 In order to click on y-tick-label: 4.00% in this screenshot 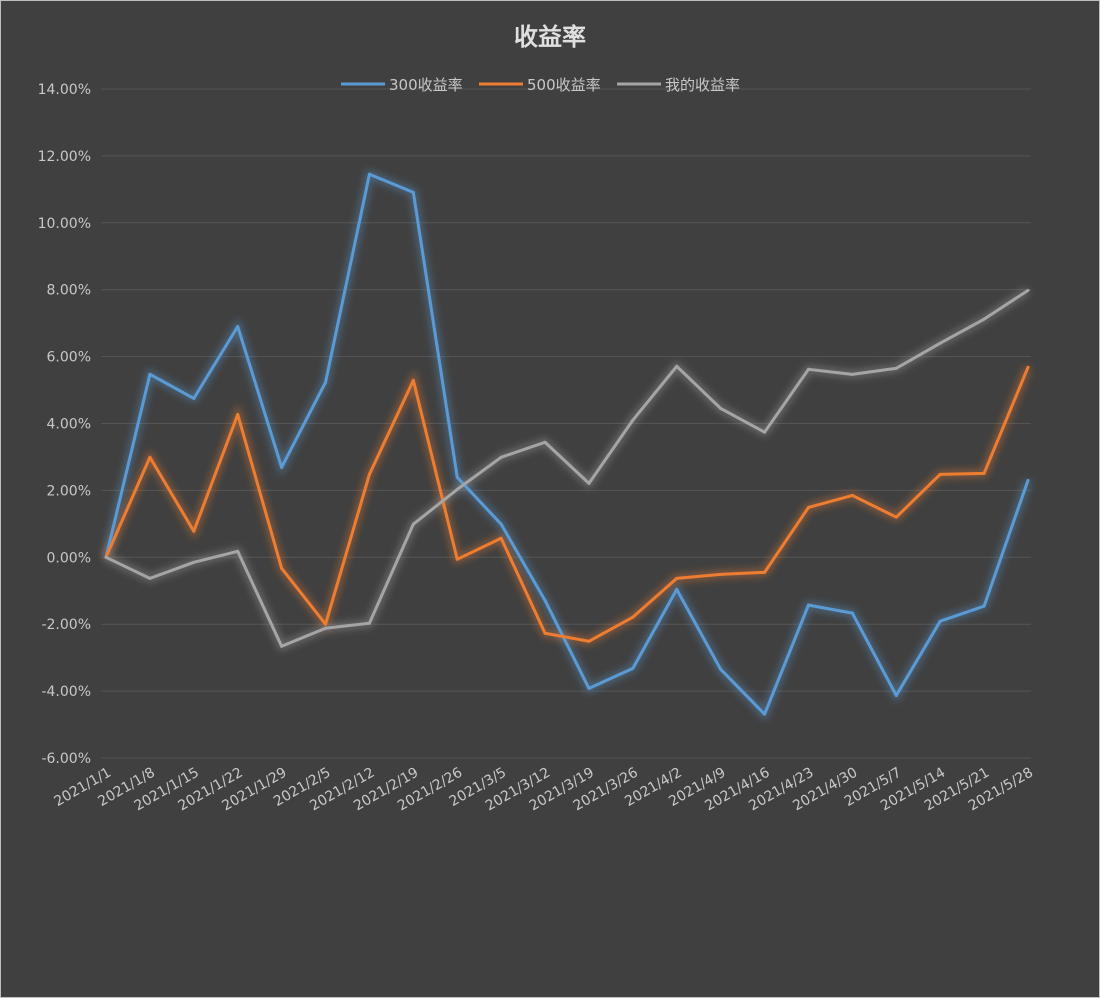, I will do `click(69, 425)`.